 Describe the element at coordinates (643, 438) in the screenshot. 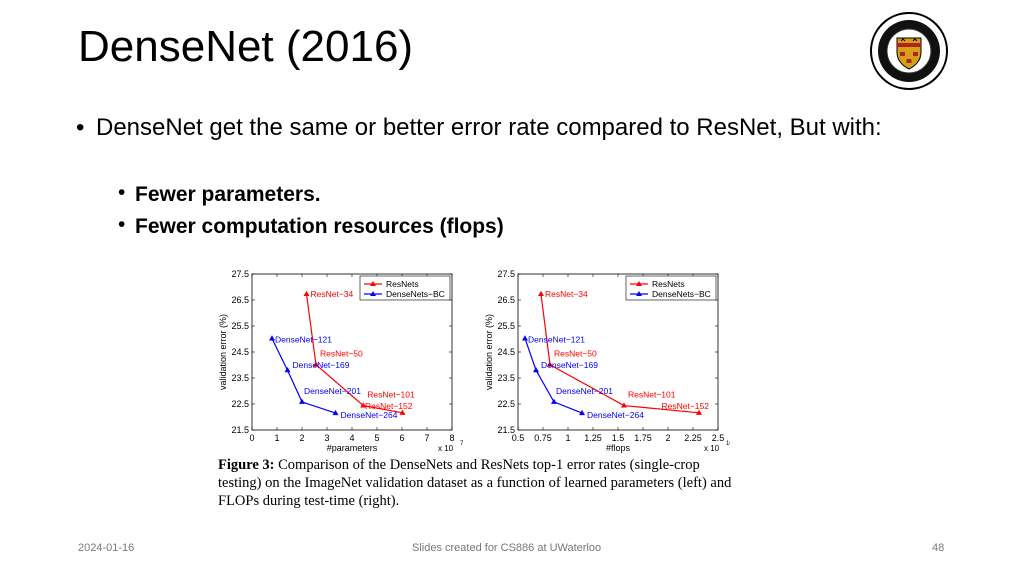

I see `x-tick-label: 1.75` at that location.